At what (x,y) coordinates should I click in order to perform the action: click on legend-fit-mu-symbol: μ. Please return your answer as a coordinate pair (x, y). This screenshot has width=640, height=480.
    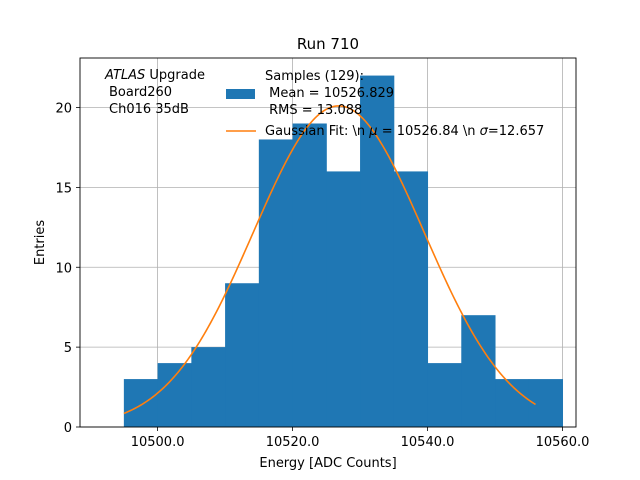
    Looking at the image, I should click on (372, 131).